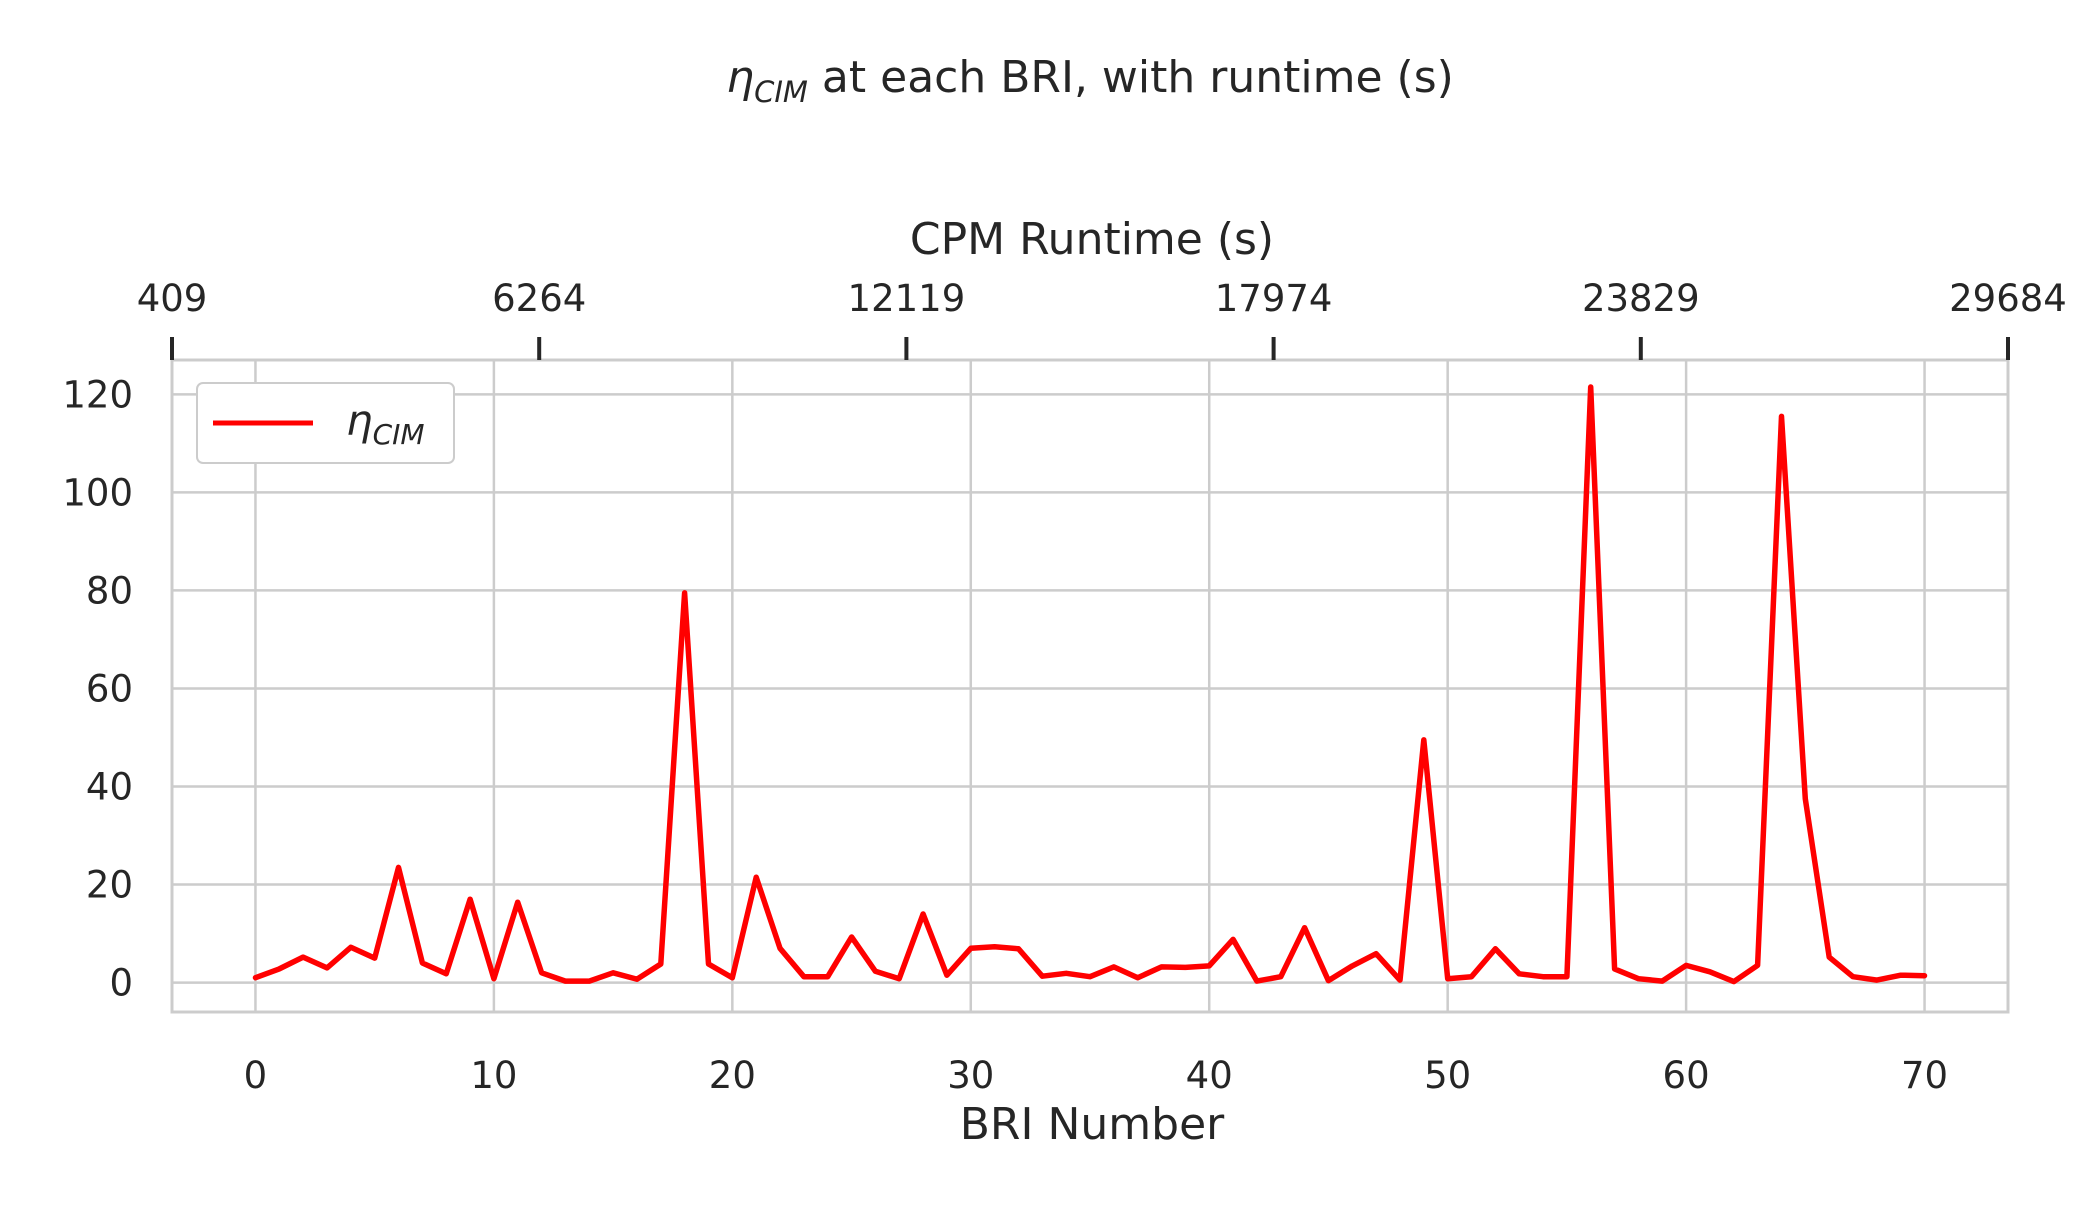 Image resolution: width=2100 pixels, height=1205 pixels. I want to click on x-tick-label: 0, so click(256, 1075).